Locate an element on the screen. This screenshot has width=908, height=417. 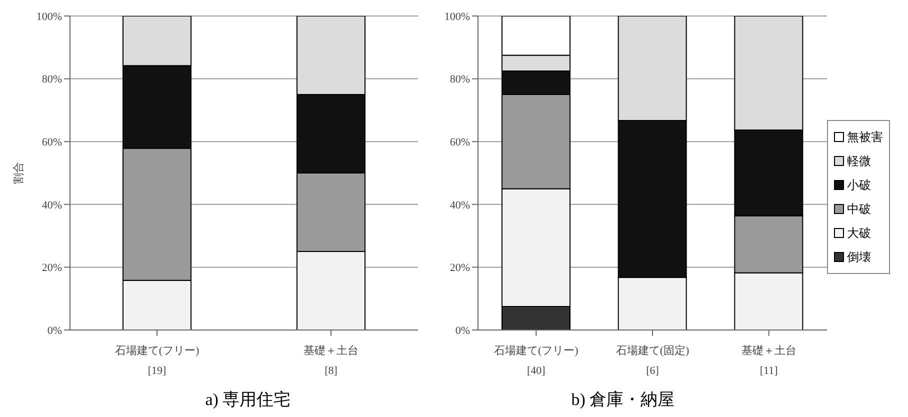
x-tick-label: 石場建て(固定) [6] is located at coordinates (653, 360).